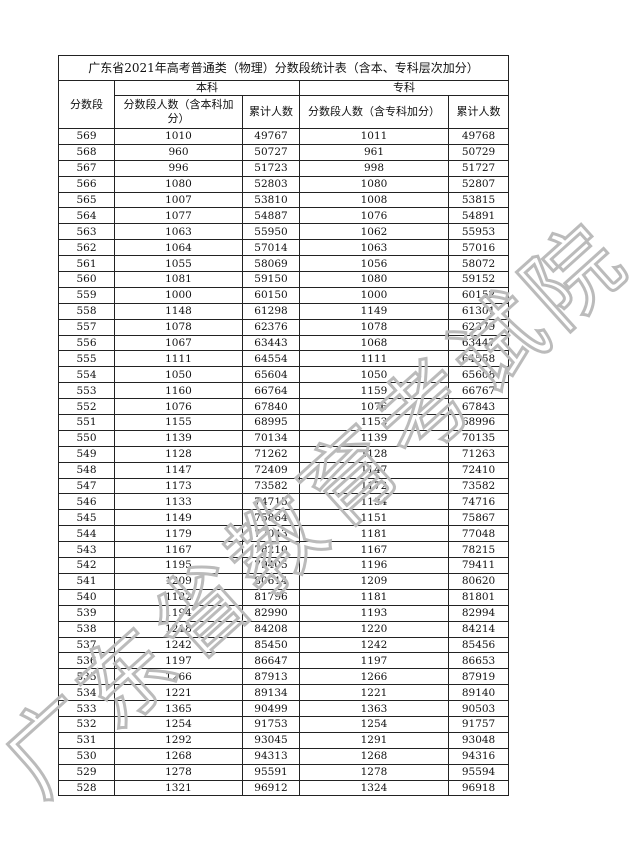 This screenshot has height=848, width=640. What do you see at coordinates (284, 295) in the screenshot?
I see `table-row: 559 1000 60150 1000 60152` at bounding box center [284, 295].